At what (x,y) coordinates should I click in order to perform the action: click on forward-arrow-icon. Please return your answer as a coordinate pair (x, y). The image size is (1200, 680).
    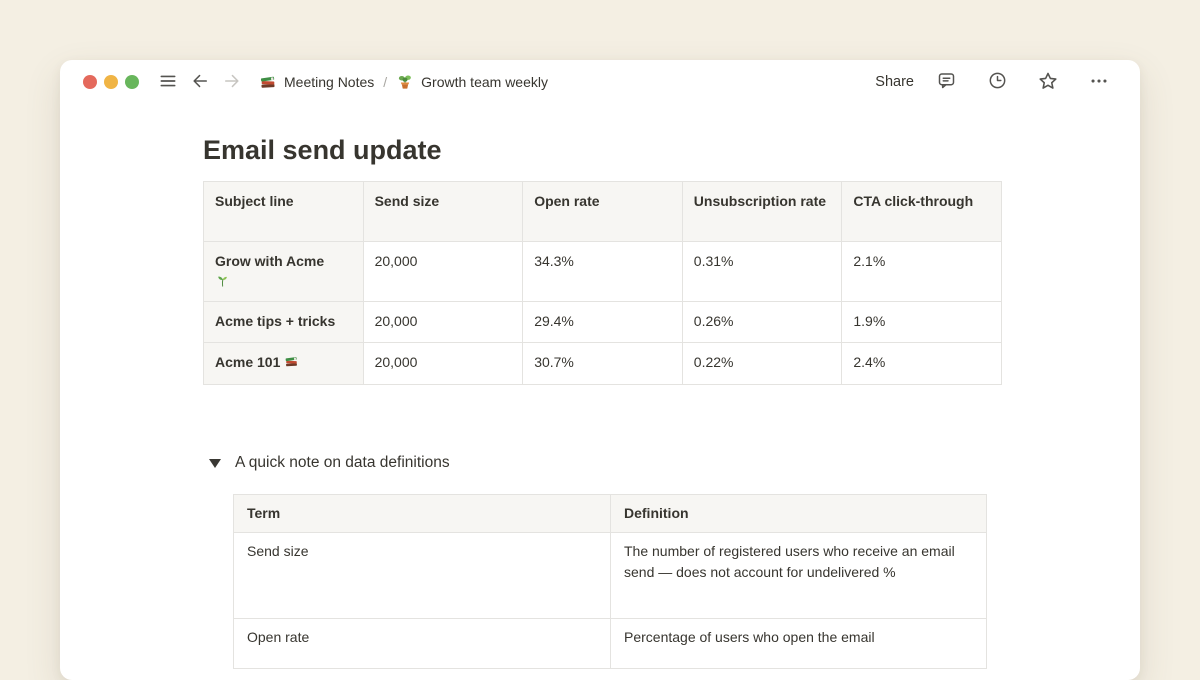
    Looking at the image, I should click on (232, 82).